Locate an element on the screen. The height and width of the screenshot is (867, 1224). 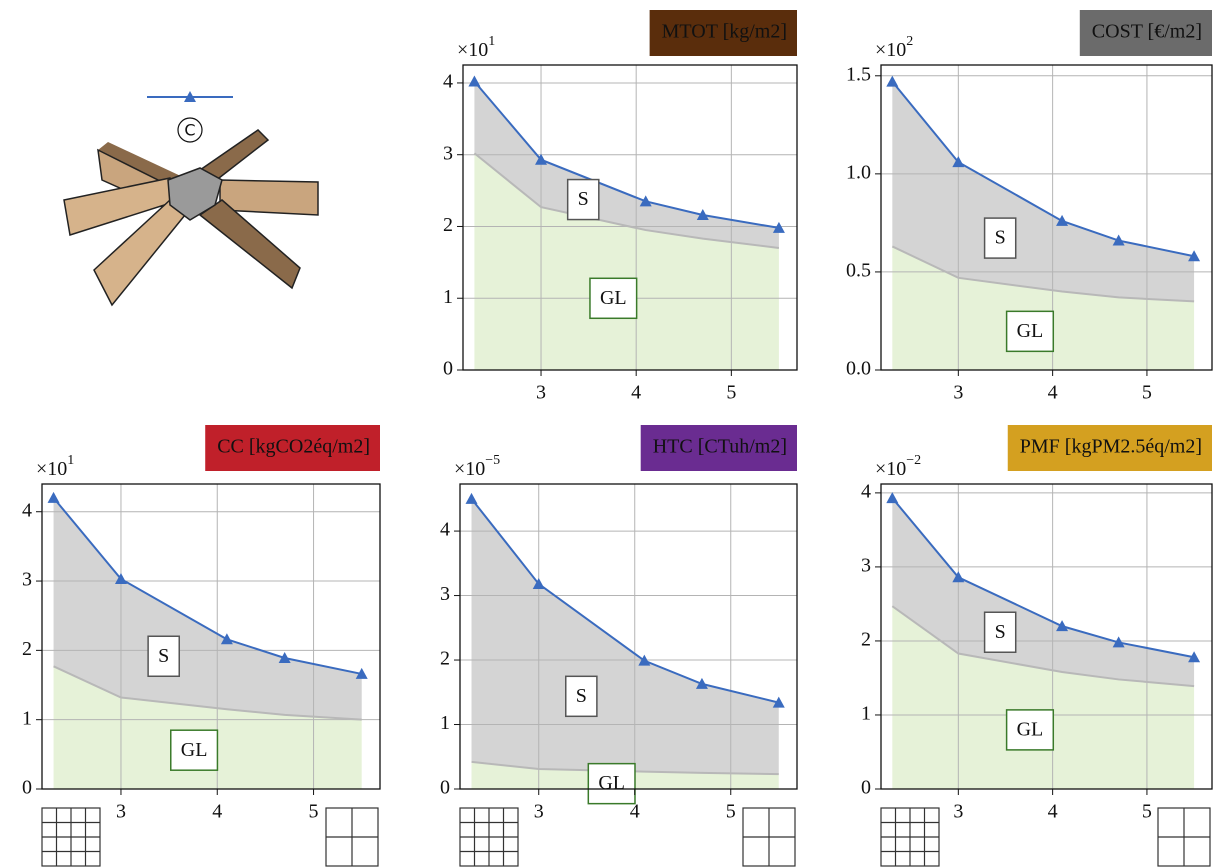
y-tick-label: 3 is located at coordinates (866, 566).